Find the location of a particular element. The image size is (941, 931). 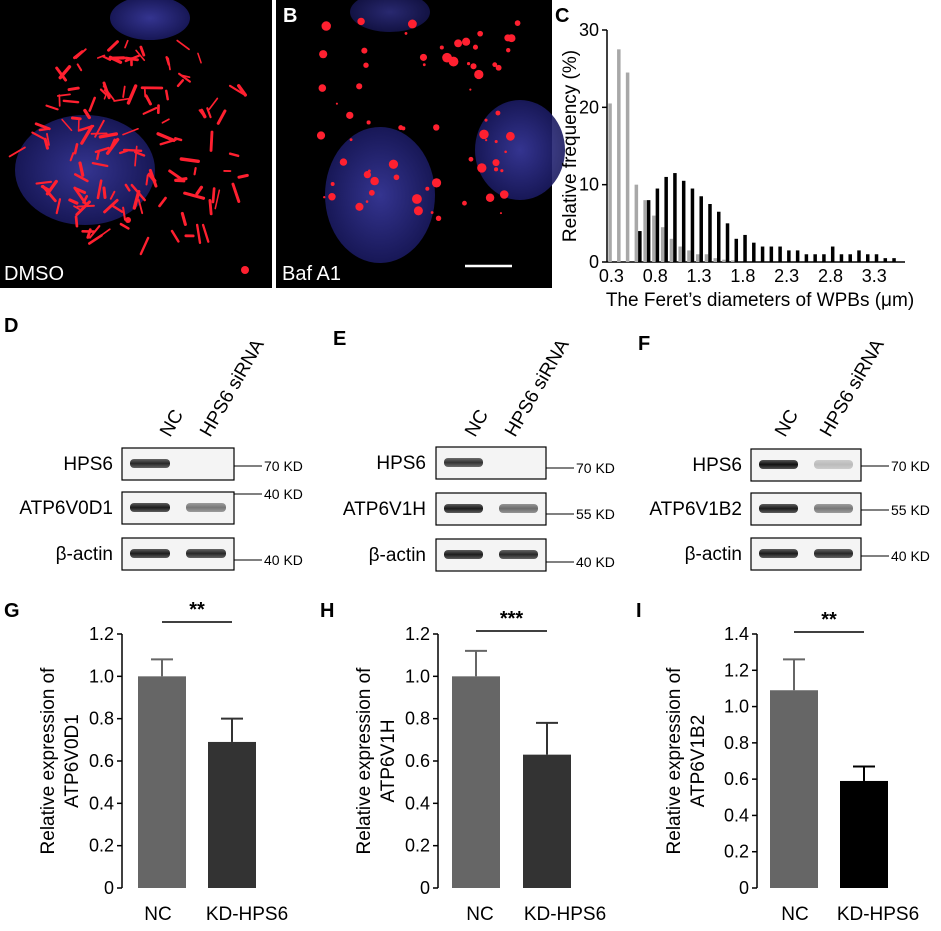

blot-row-label: β-actin is located at coordinates (84, 554).